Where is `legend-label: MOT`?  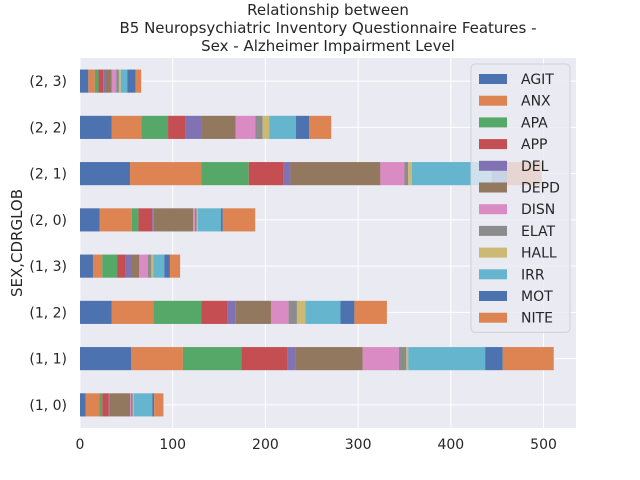
legend-label: MOT is located at coordinates (537, 297).